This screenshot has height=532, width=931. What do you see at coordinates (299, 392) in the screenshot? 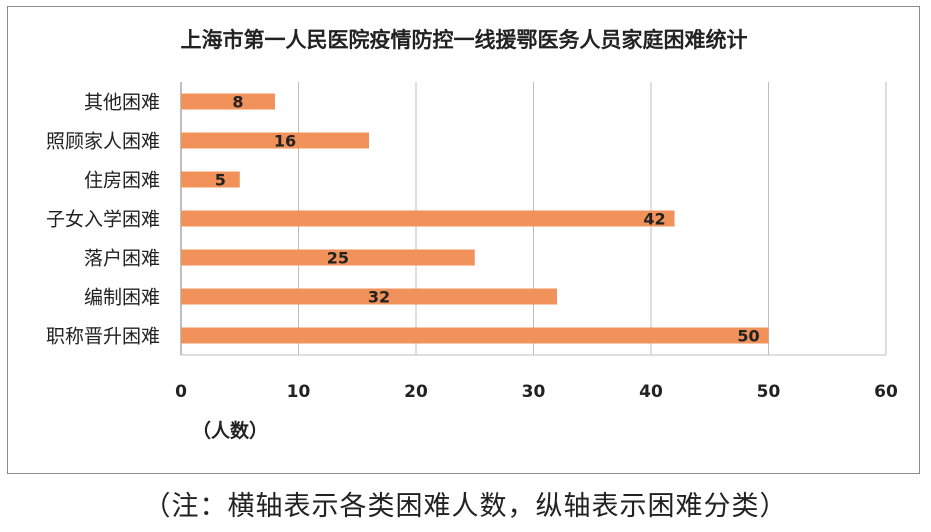
I see `x-tick-label: 10` at bounding box center [299, 392].